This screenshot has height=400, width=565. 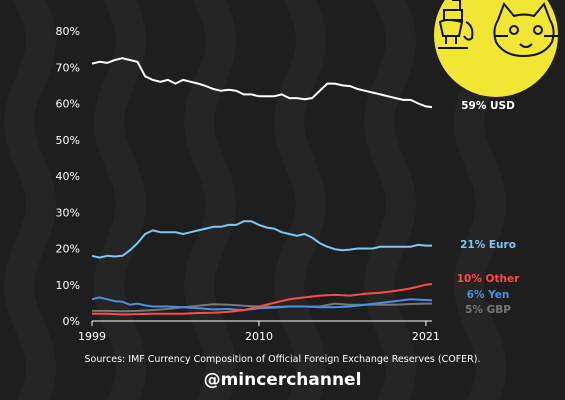 I want to click on y-tick-label: 0%, so click(x=71, y=321).